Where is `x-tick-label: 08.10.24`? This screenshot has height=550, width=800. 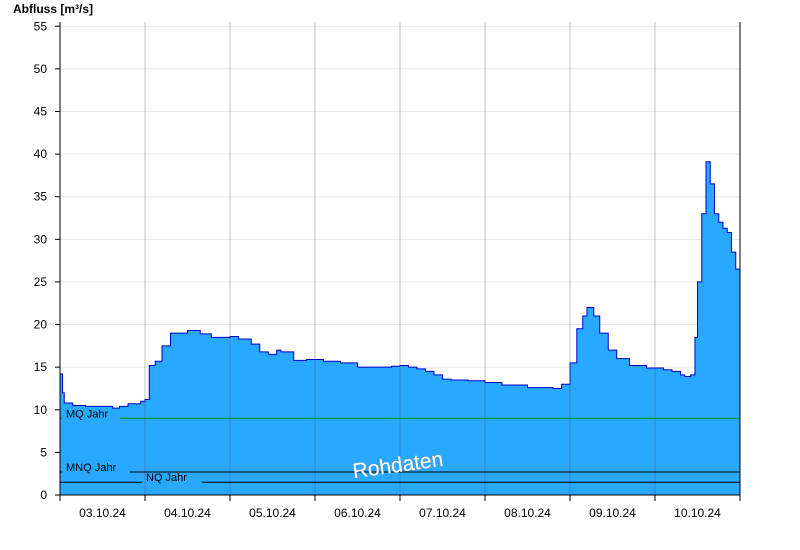 x-tick-label: 08.10.24 is located at coordinates (527, 513).